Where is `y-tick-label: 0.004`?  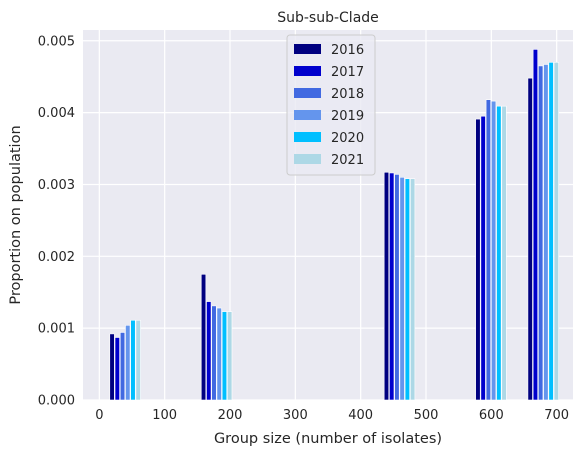 y-tick-label: 0.004 is located at coordinates (56, 113).